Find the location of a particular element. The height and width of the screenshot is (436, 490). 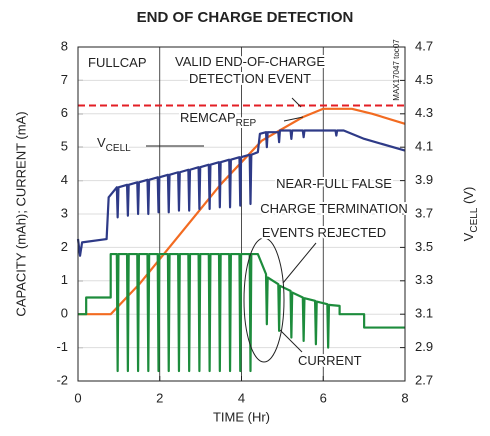

annotation: VALID END-OF-CHARGE is located at coordinates (250, 61).